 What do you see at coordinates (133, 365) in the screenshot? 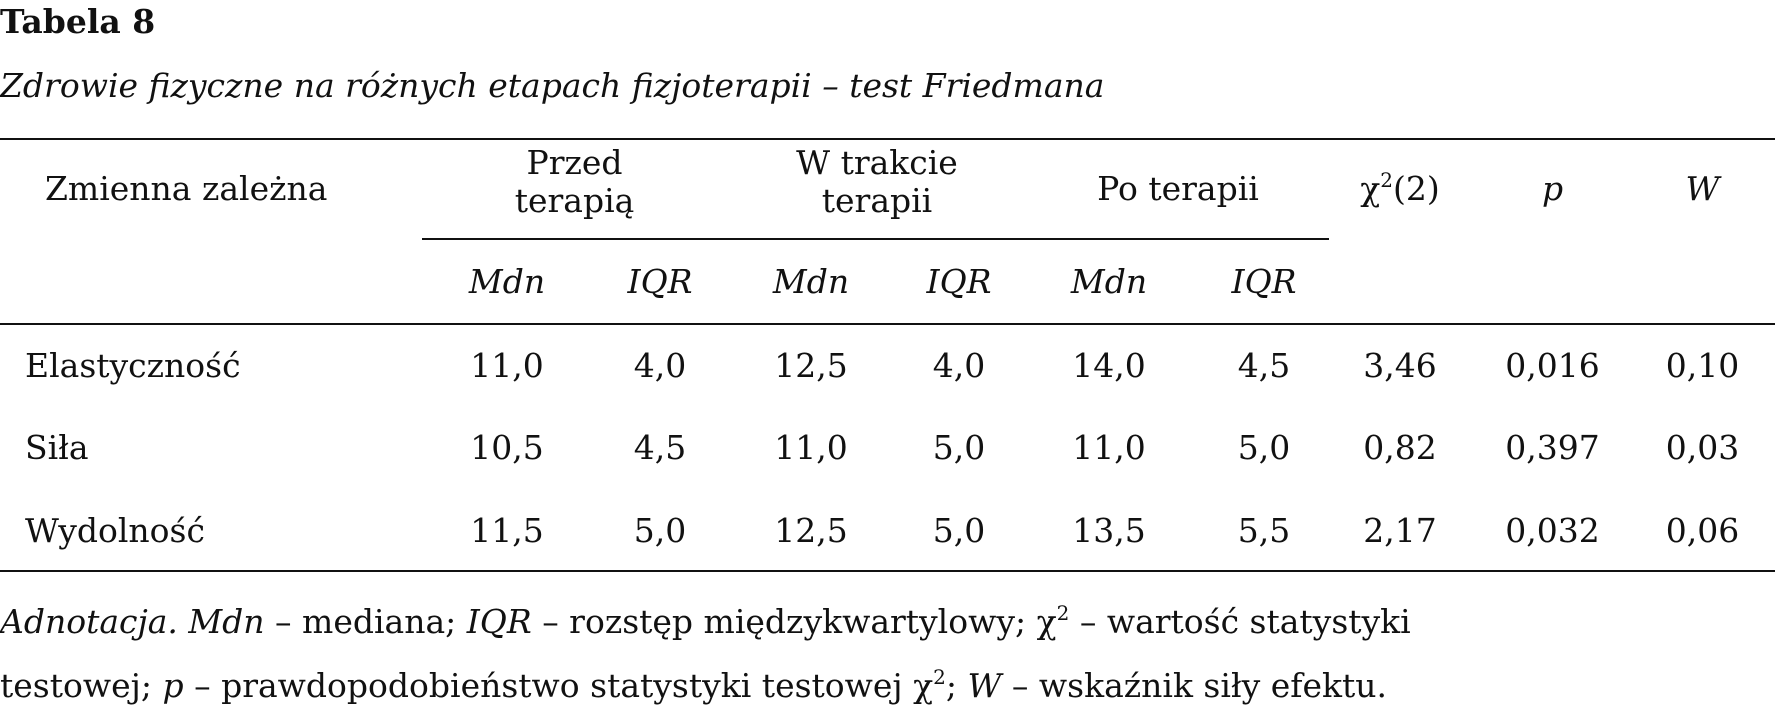
I see `row-label: Elastyczność` at bounding box center [133, 365].